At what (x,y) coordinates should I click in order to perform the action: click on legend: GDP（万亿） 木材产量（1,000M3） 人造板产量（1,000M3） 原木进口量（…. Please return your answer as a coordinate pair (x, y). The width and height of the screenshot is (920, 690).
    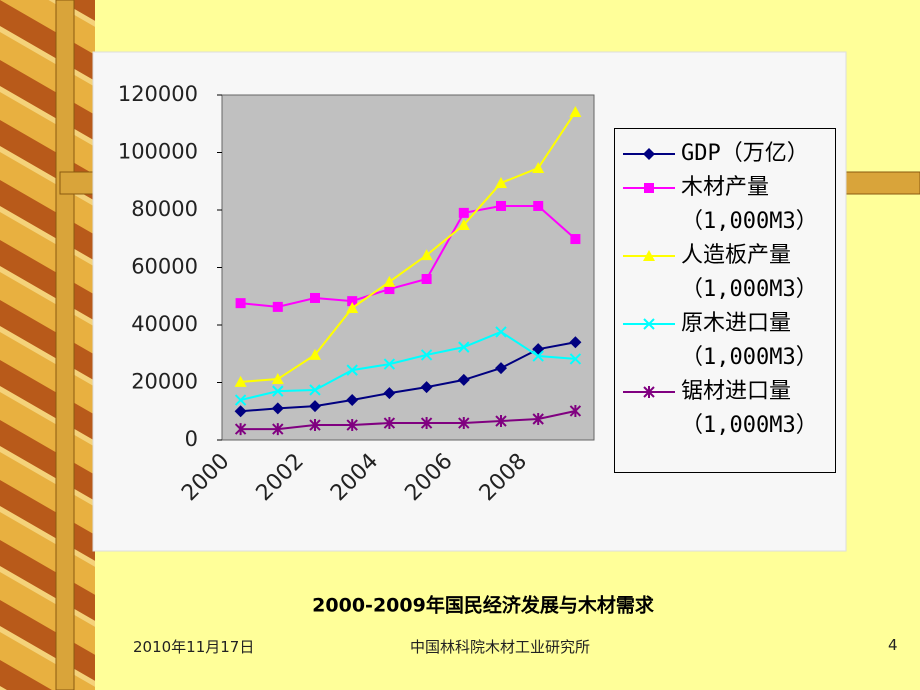
    Looking at the image, I should click on (725, 300).